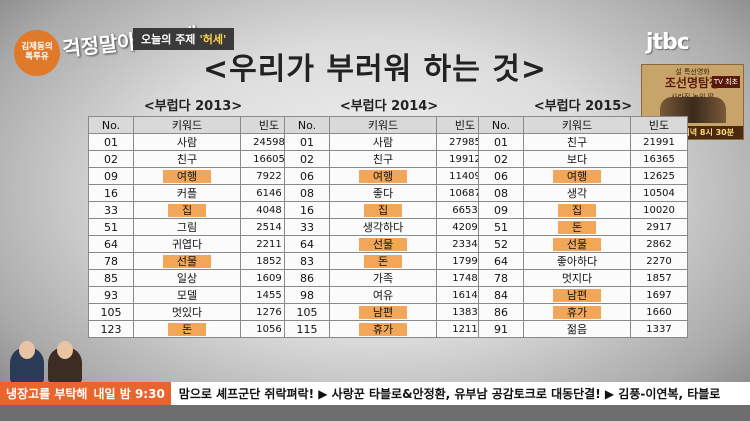 The height and width of the screenshot is (421, 750). I want to click on keyword-text: 젊음, so click(577, 329).